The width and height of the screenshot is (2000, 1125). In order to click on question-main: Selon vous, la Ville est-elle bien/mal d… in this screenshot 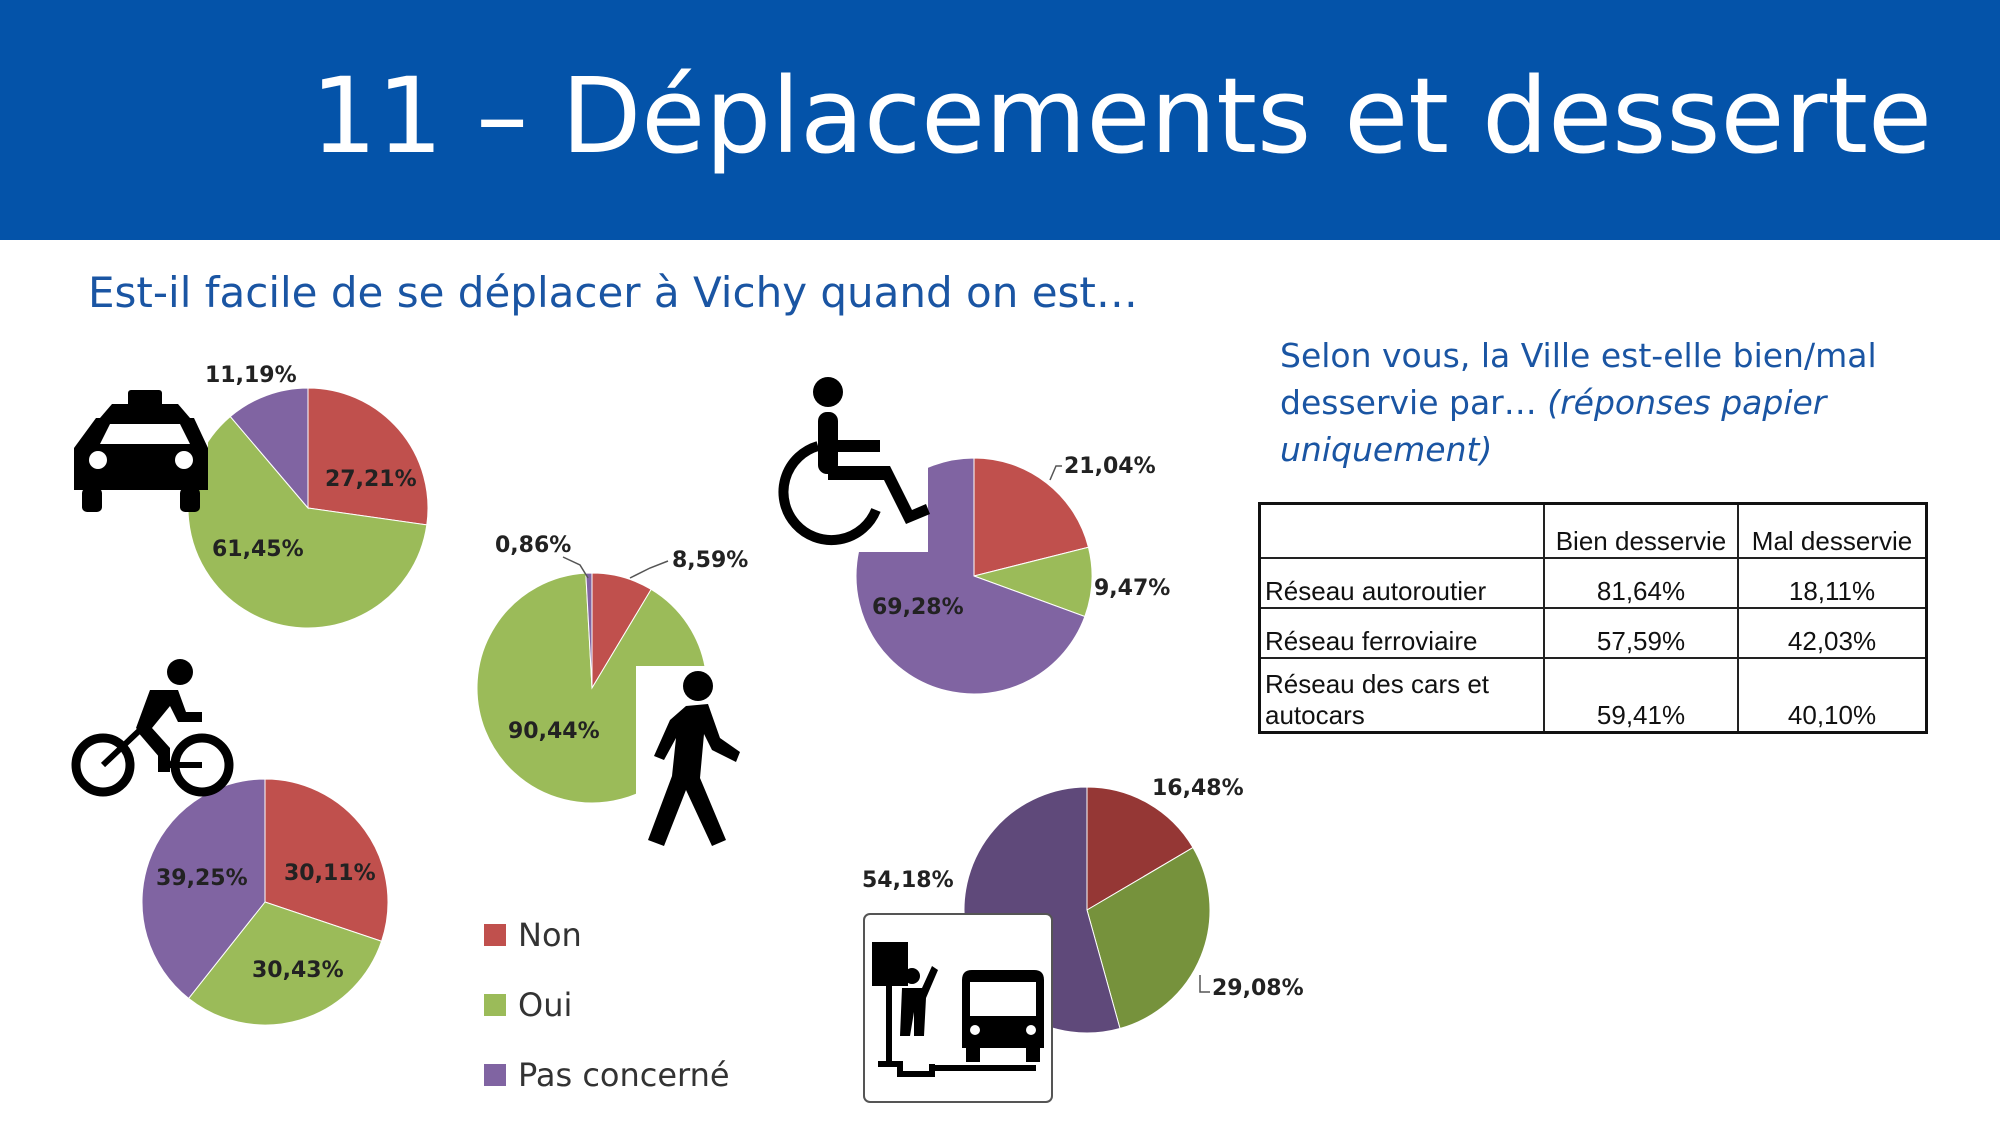, I will do `click(1578, 379)`.